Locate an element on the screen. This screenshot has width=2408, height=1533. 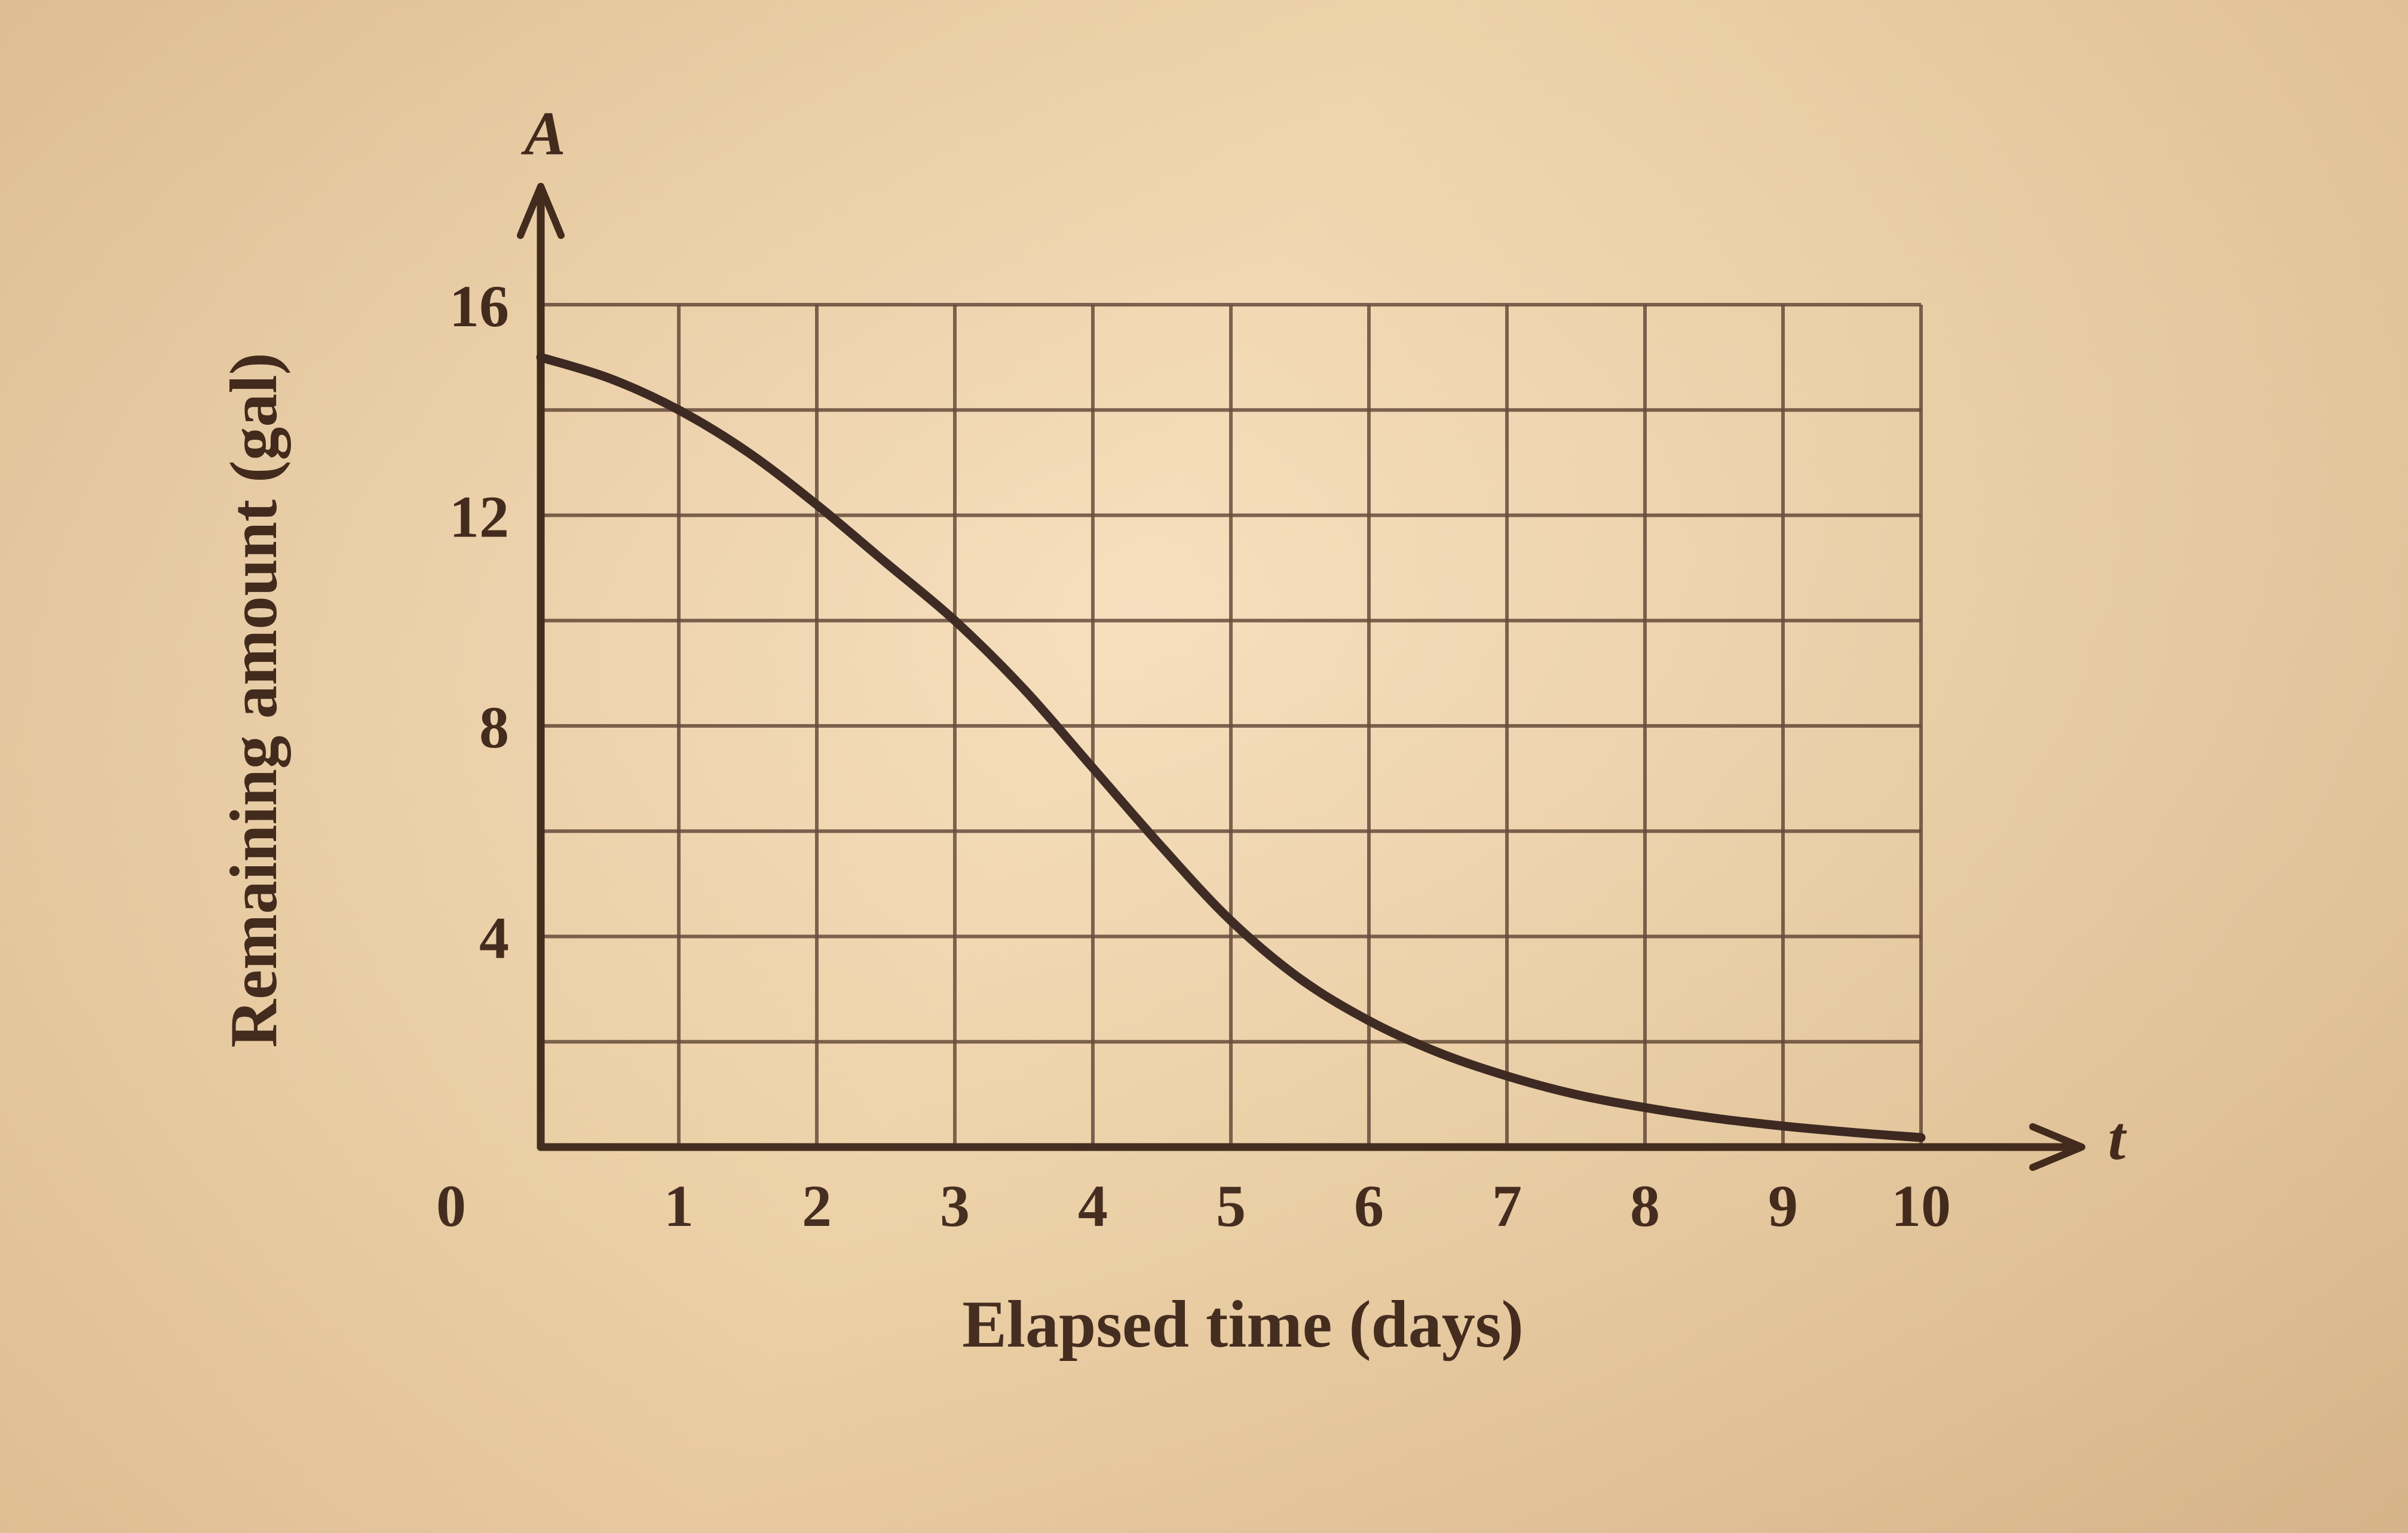
x-tick-label: 1 is located at coordinates (679, 1206).